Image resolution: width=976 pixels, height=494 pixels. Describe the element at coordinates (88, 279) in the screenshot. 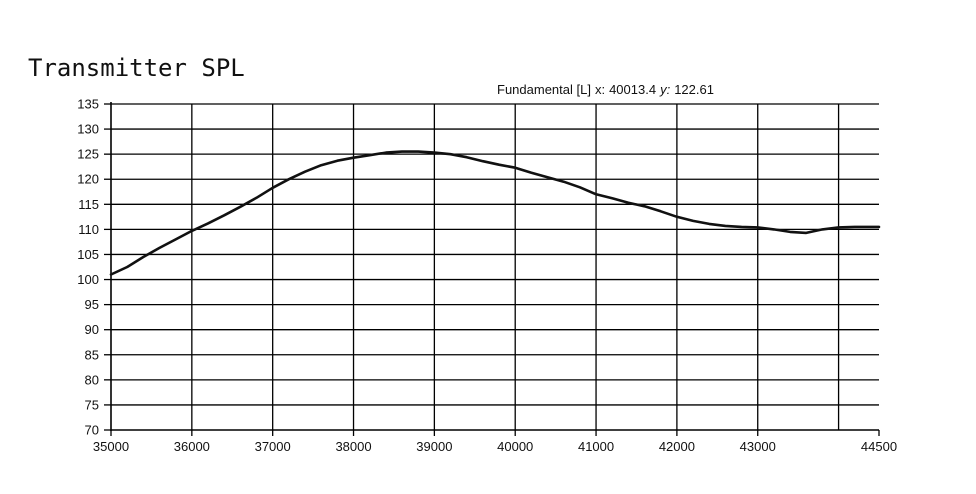

I see `y-tick-label: 100` at that location.